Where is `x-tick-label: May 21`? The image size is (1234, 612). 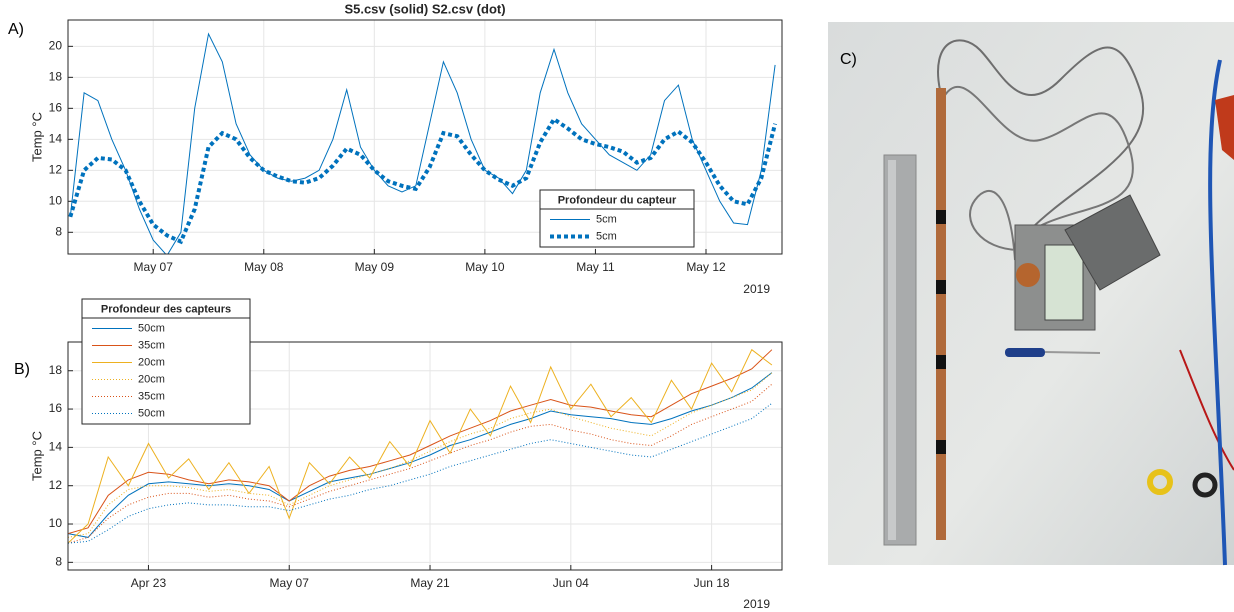
x-tick-label: May 21 is located at coordinates (430, 583).